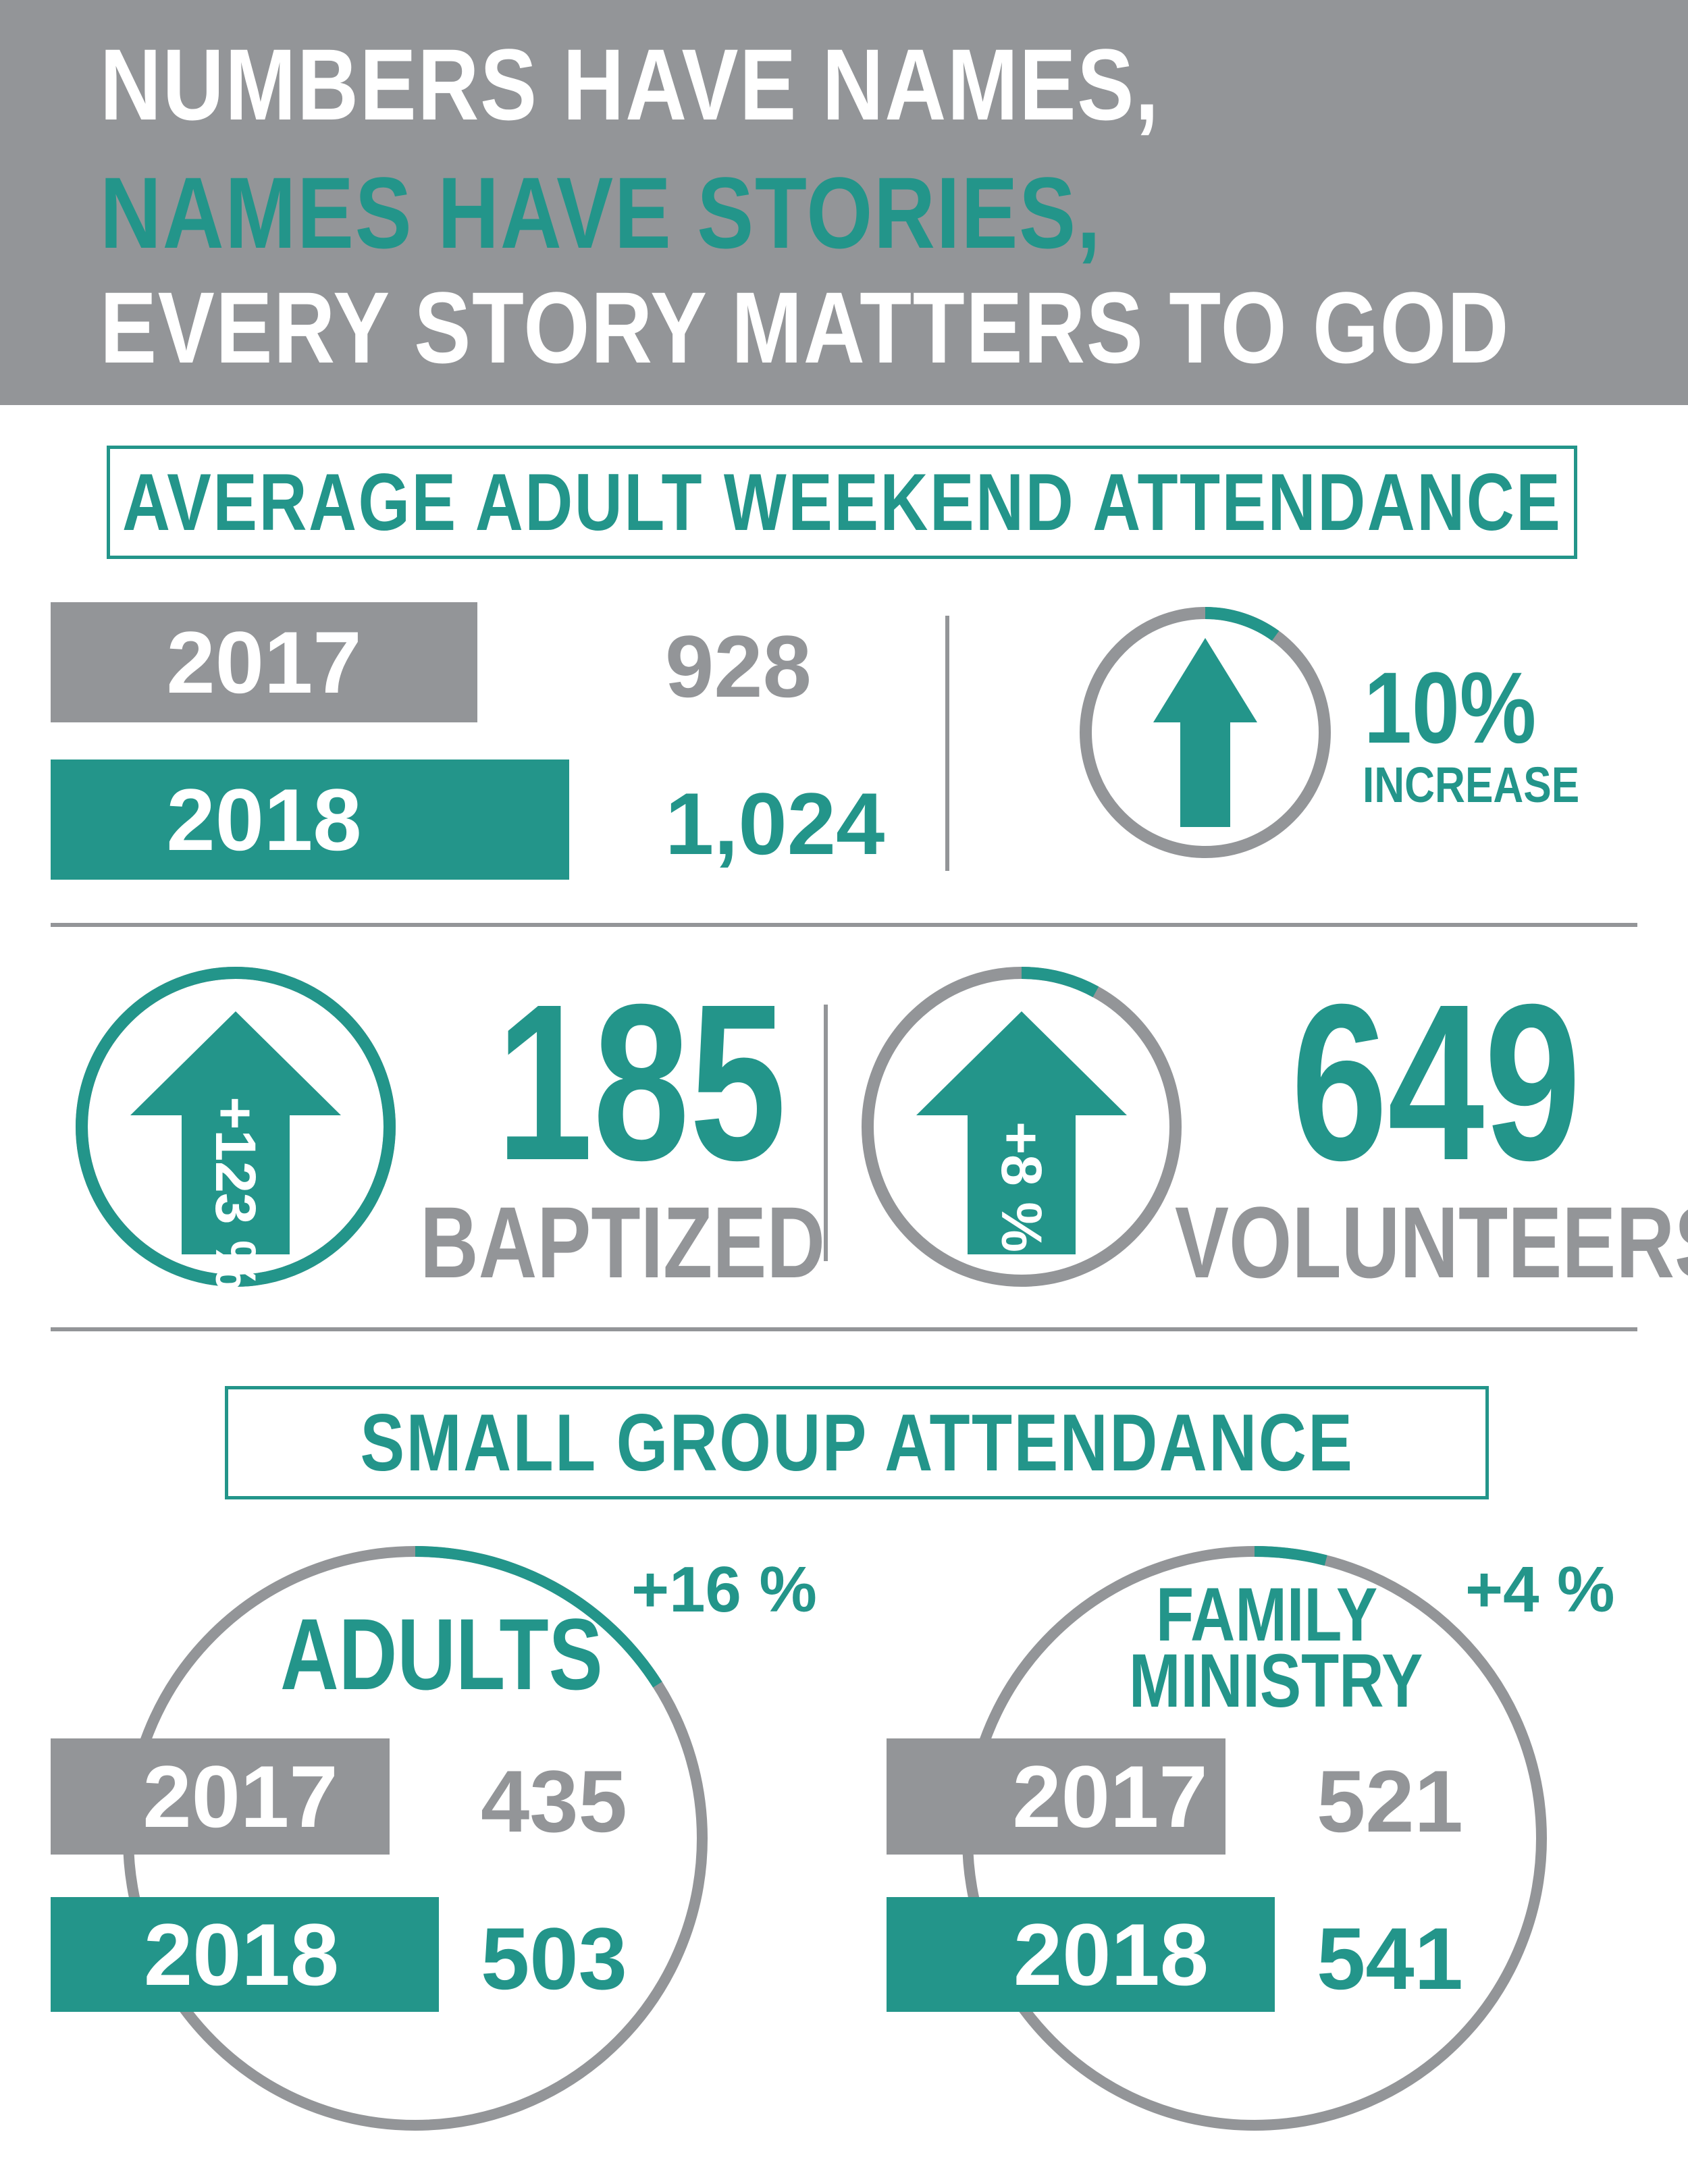 The image size is (1688, 2184). I want to click on volunteers-ring: +8 %, so click(1022, 1127).